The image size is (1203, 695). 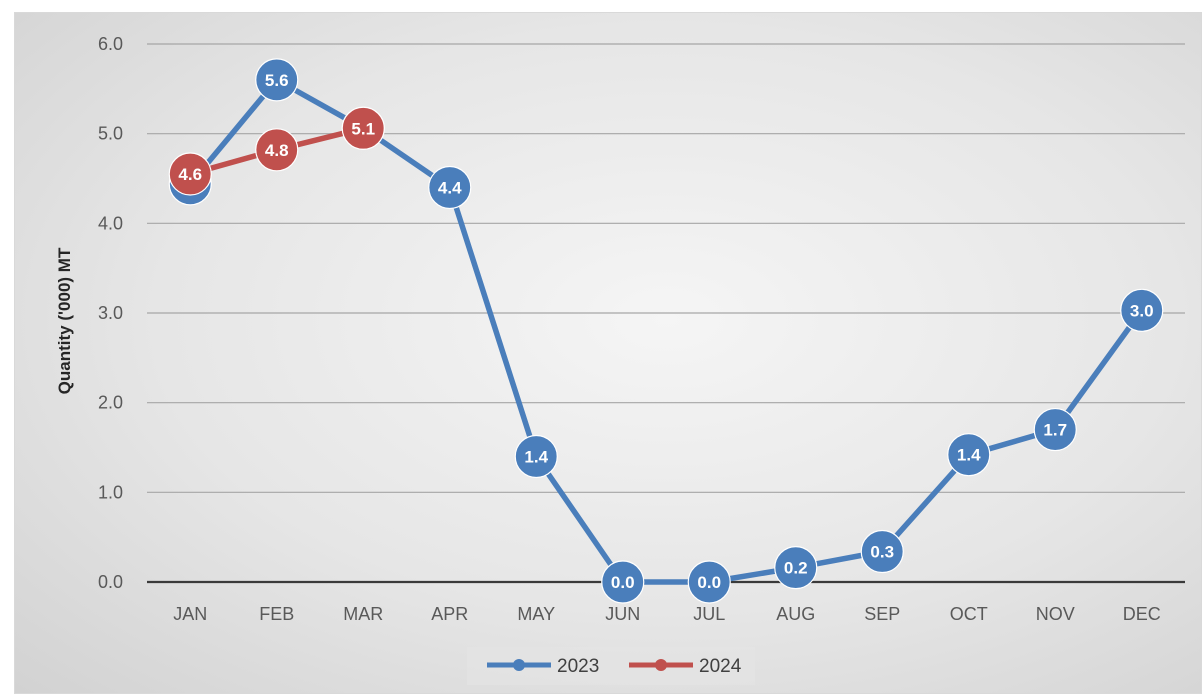 What do you see at coordinates (795, 614) in the screenshot?
I see `x-tick-label: AUG` at bounding box center [795, 614].